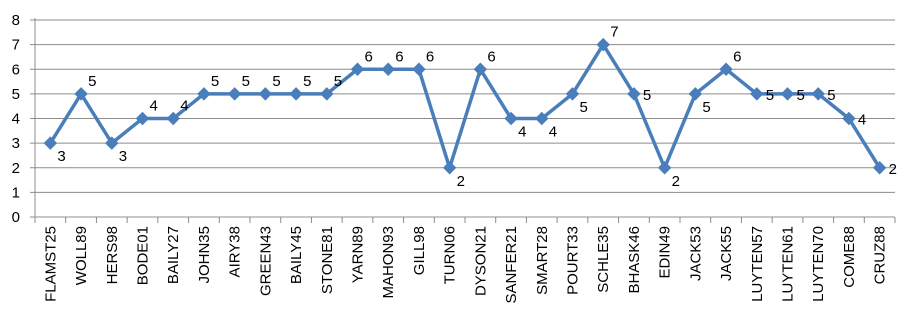 The width and height of the screenshot is (901, 331). Describe the element at coordinates (419, 250) in the screenshot. I see `x-tick-label: GILL98` at that location.